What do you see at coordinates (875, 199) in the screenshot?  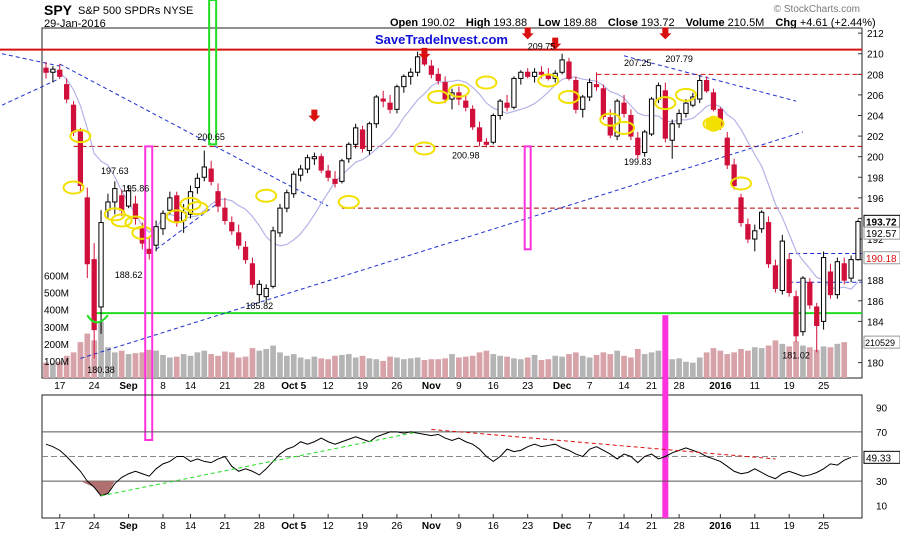 I see `y-tick-label: 196` at bounding box center [875, 199].